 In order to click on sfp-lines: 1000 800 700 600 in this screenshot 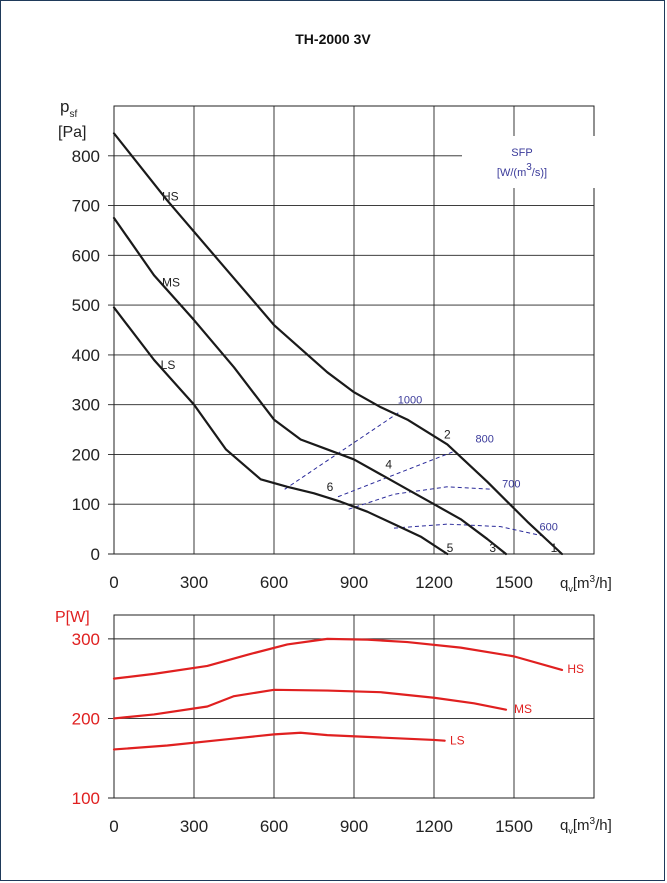, I will do `click(421, 466)`.